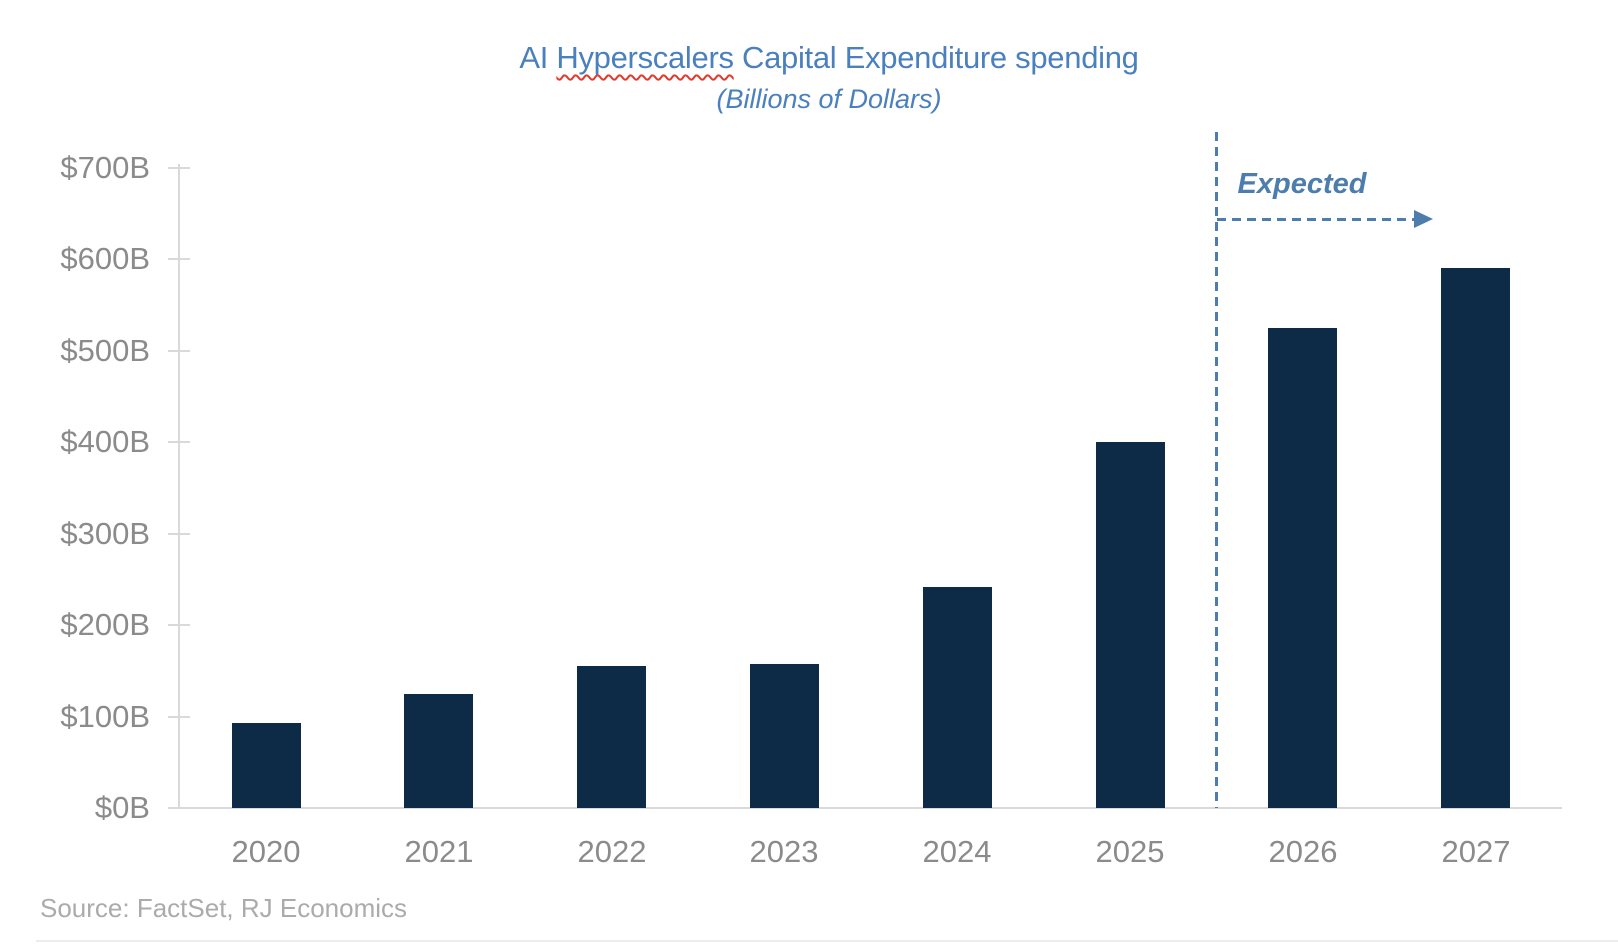 This screenshot has height=946, width=1618. Describe the element at coordinates (224, 908) in the screenshot. I see `source-attribution: Source: FactSet, RJ Economics` at that location.